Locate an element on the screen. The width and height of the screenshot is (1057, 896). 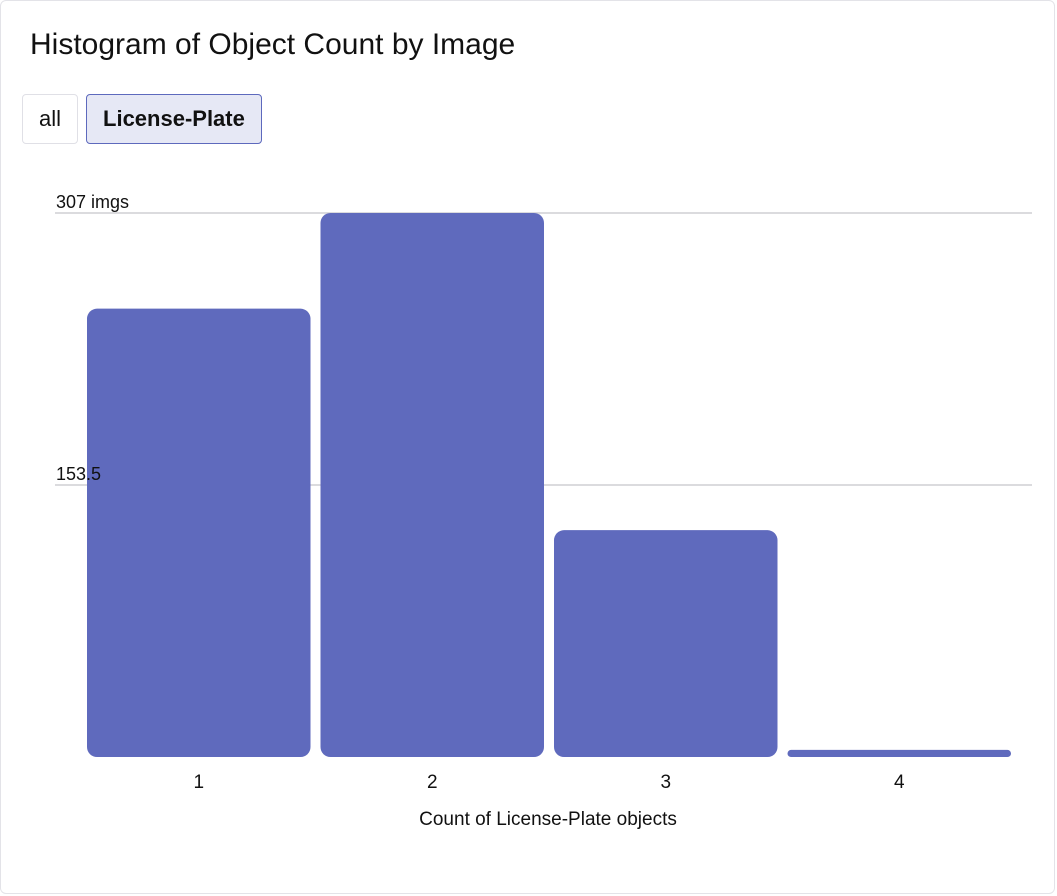
filter-toggle-group: all License-Plate is located at coordinates (142, 119).